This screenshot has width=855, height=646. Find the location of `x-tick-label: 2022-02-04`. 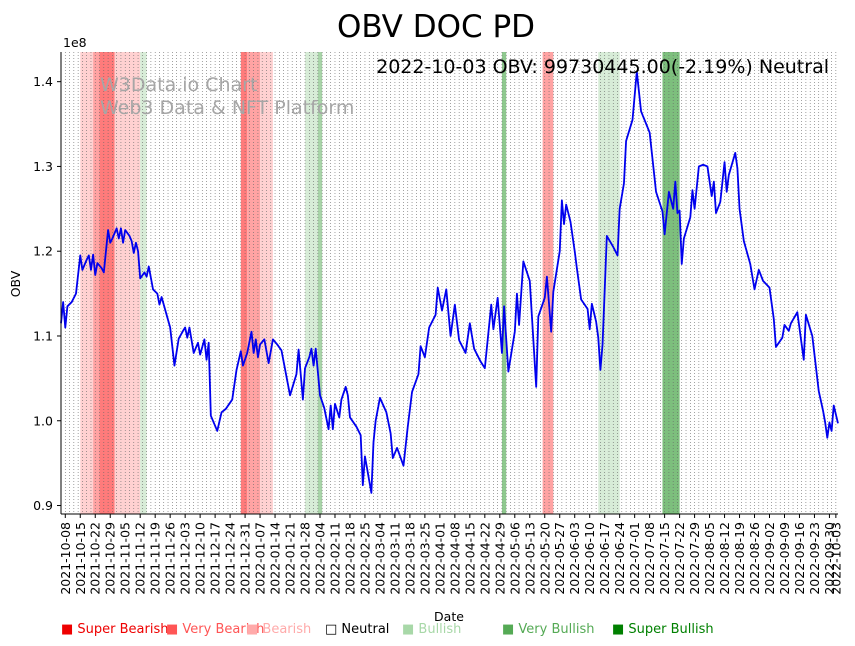

x-tick-label: 2022-02-04 is located at coordinates (320, 558).